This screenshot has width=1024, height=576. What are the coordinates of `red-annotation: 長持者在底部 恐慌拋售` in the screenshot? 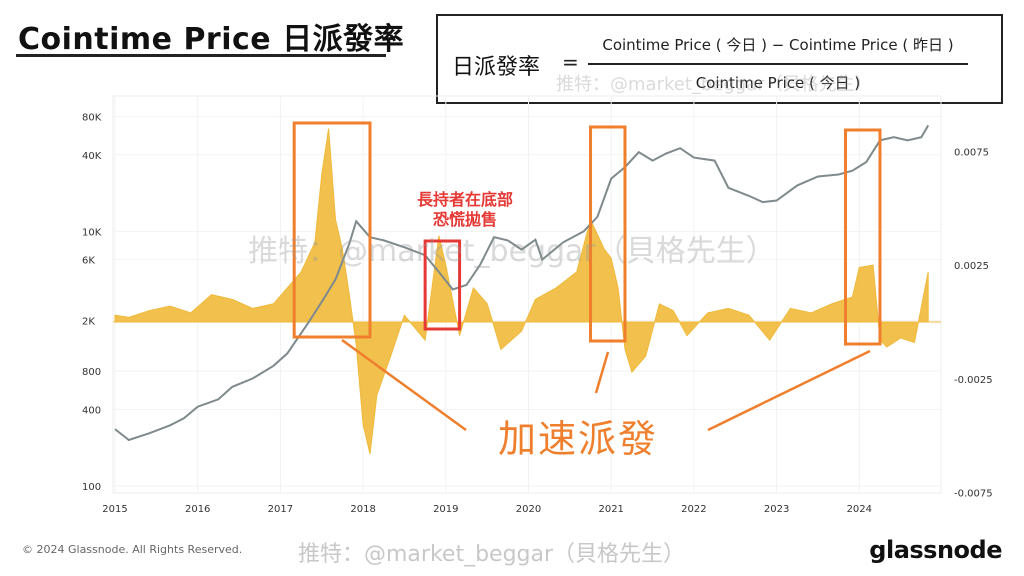 It's located at (465, 210).